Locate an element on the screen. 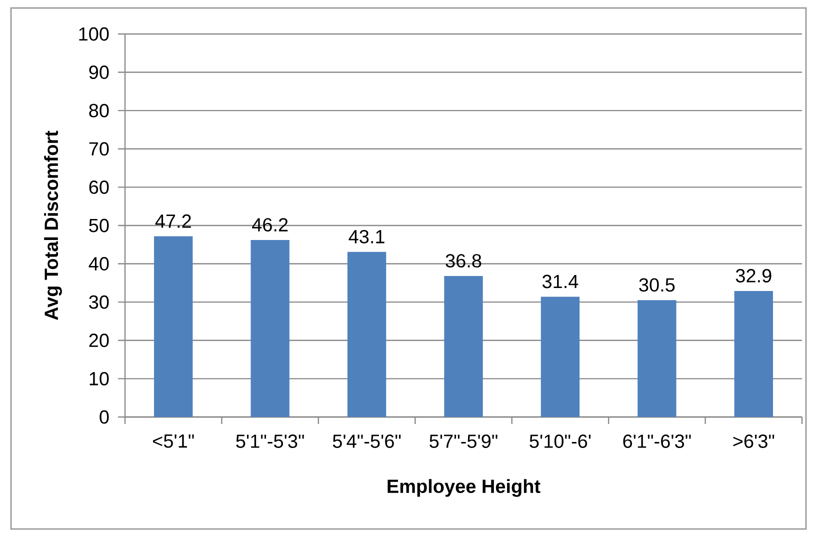 This screenshot has height=537, width=815. y-tick-label: 40 is located at coordinates (98, 264).